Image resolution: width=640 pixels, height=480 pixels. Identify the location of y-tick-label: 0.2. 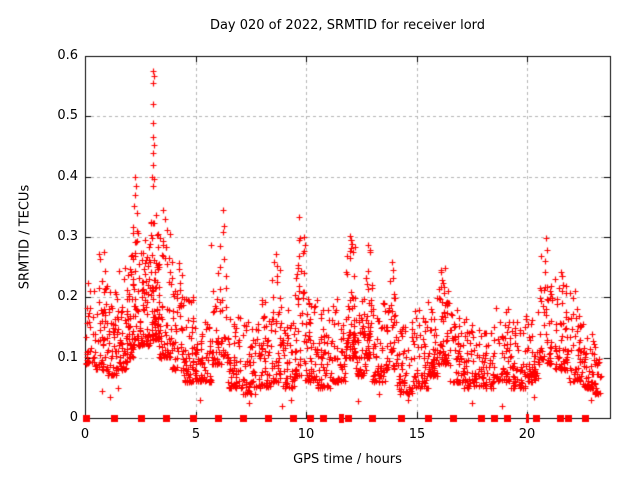
(67, 296).